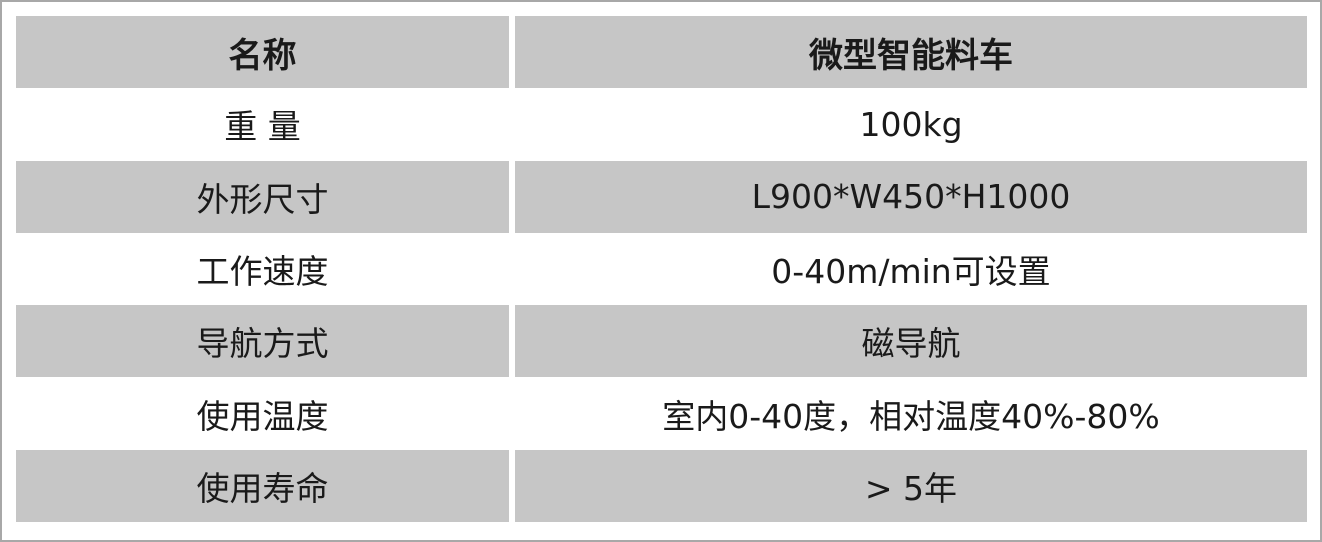 The width and height of the screenshot is (1322, 542). Describe the element at coordinates (911, 341) in the screenshot. I see `row-value: 磁导航` at that location.